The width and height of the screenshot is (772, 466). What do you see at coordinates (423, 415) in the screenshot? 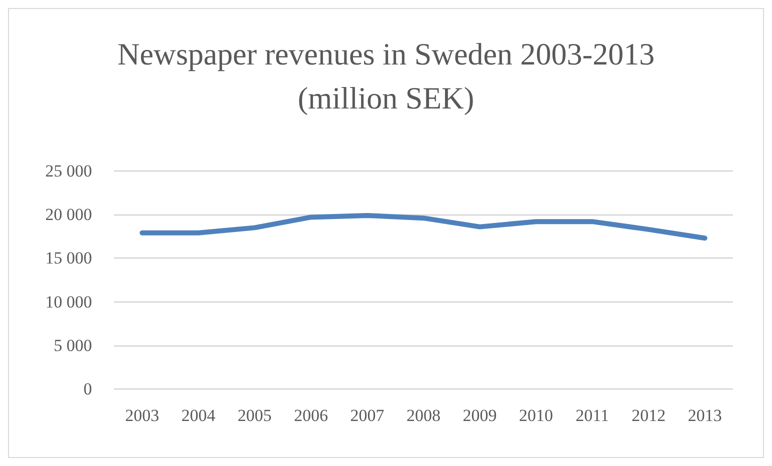
I see `x-tick-label: 2008` at bounding box center [423, 415].